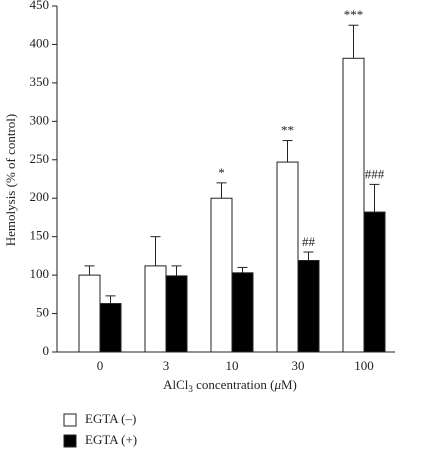 This screenshot has height=451, width=431. What do you see at coordinates (10, 180) in the screenshot?
I see `y-axis-label: Hemolysis (% of control)` at bounding box center [10, 180].